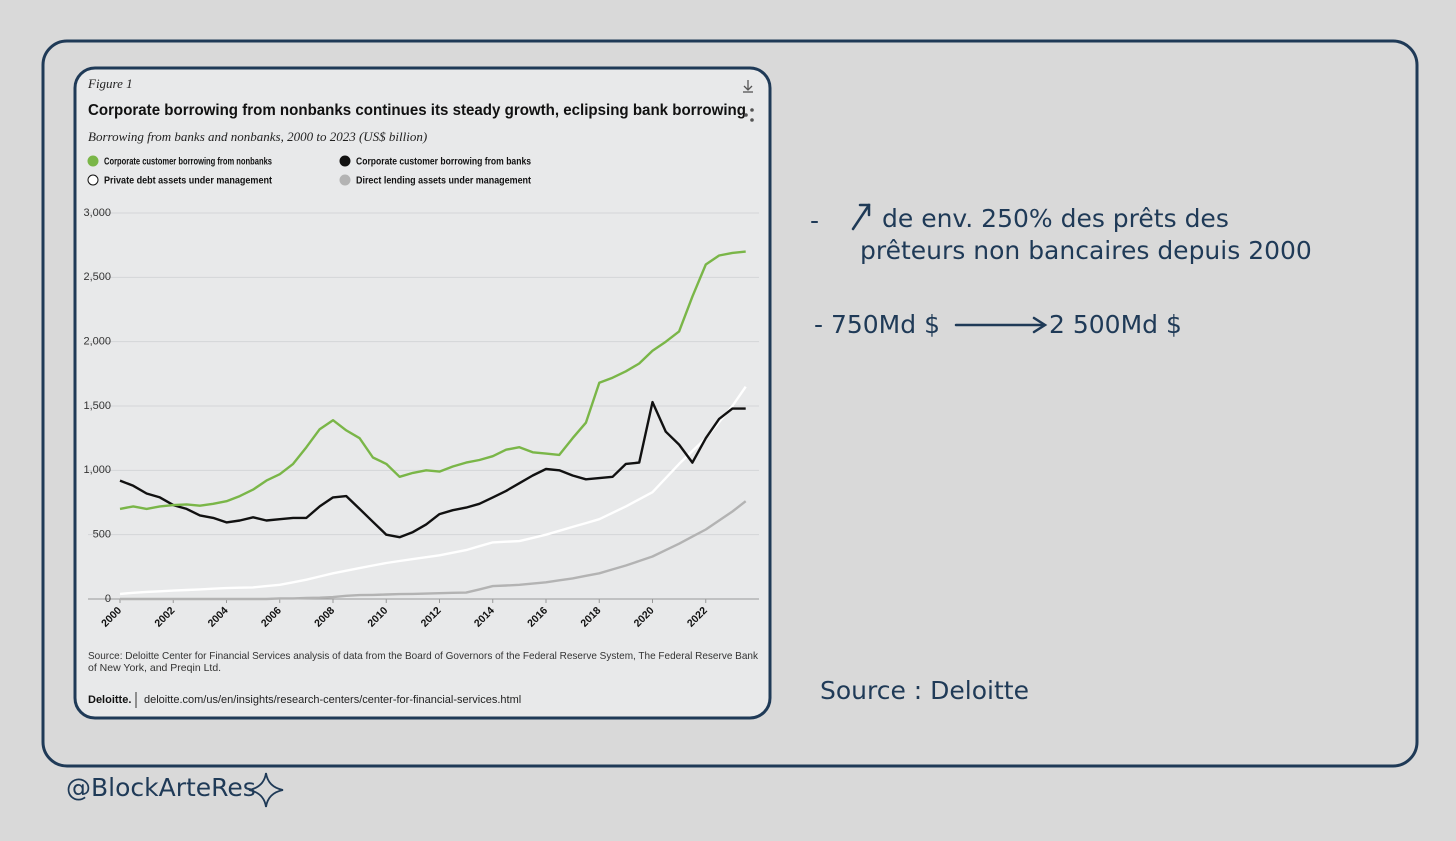 This screenshot has height=841, width=1456. Describe the element at coordinates (1115, 324) in the screenshot. I see `note-text: 2 500Md $` at that location.